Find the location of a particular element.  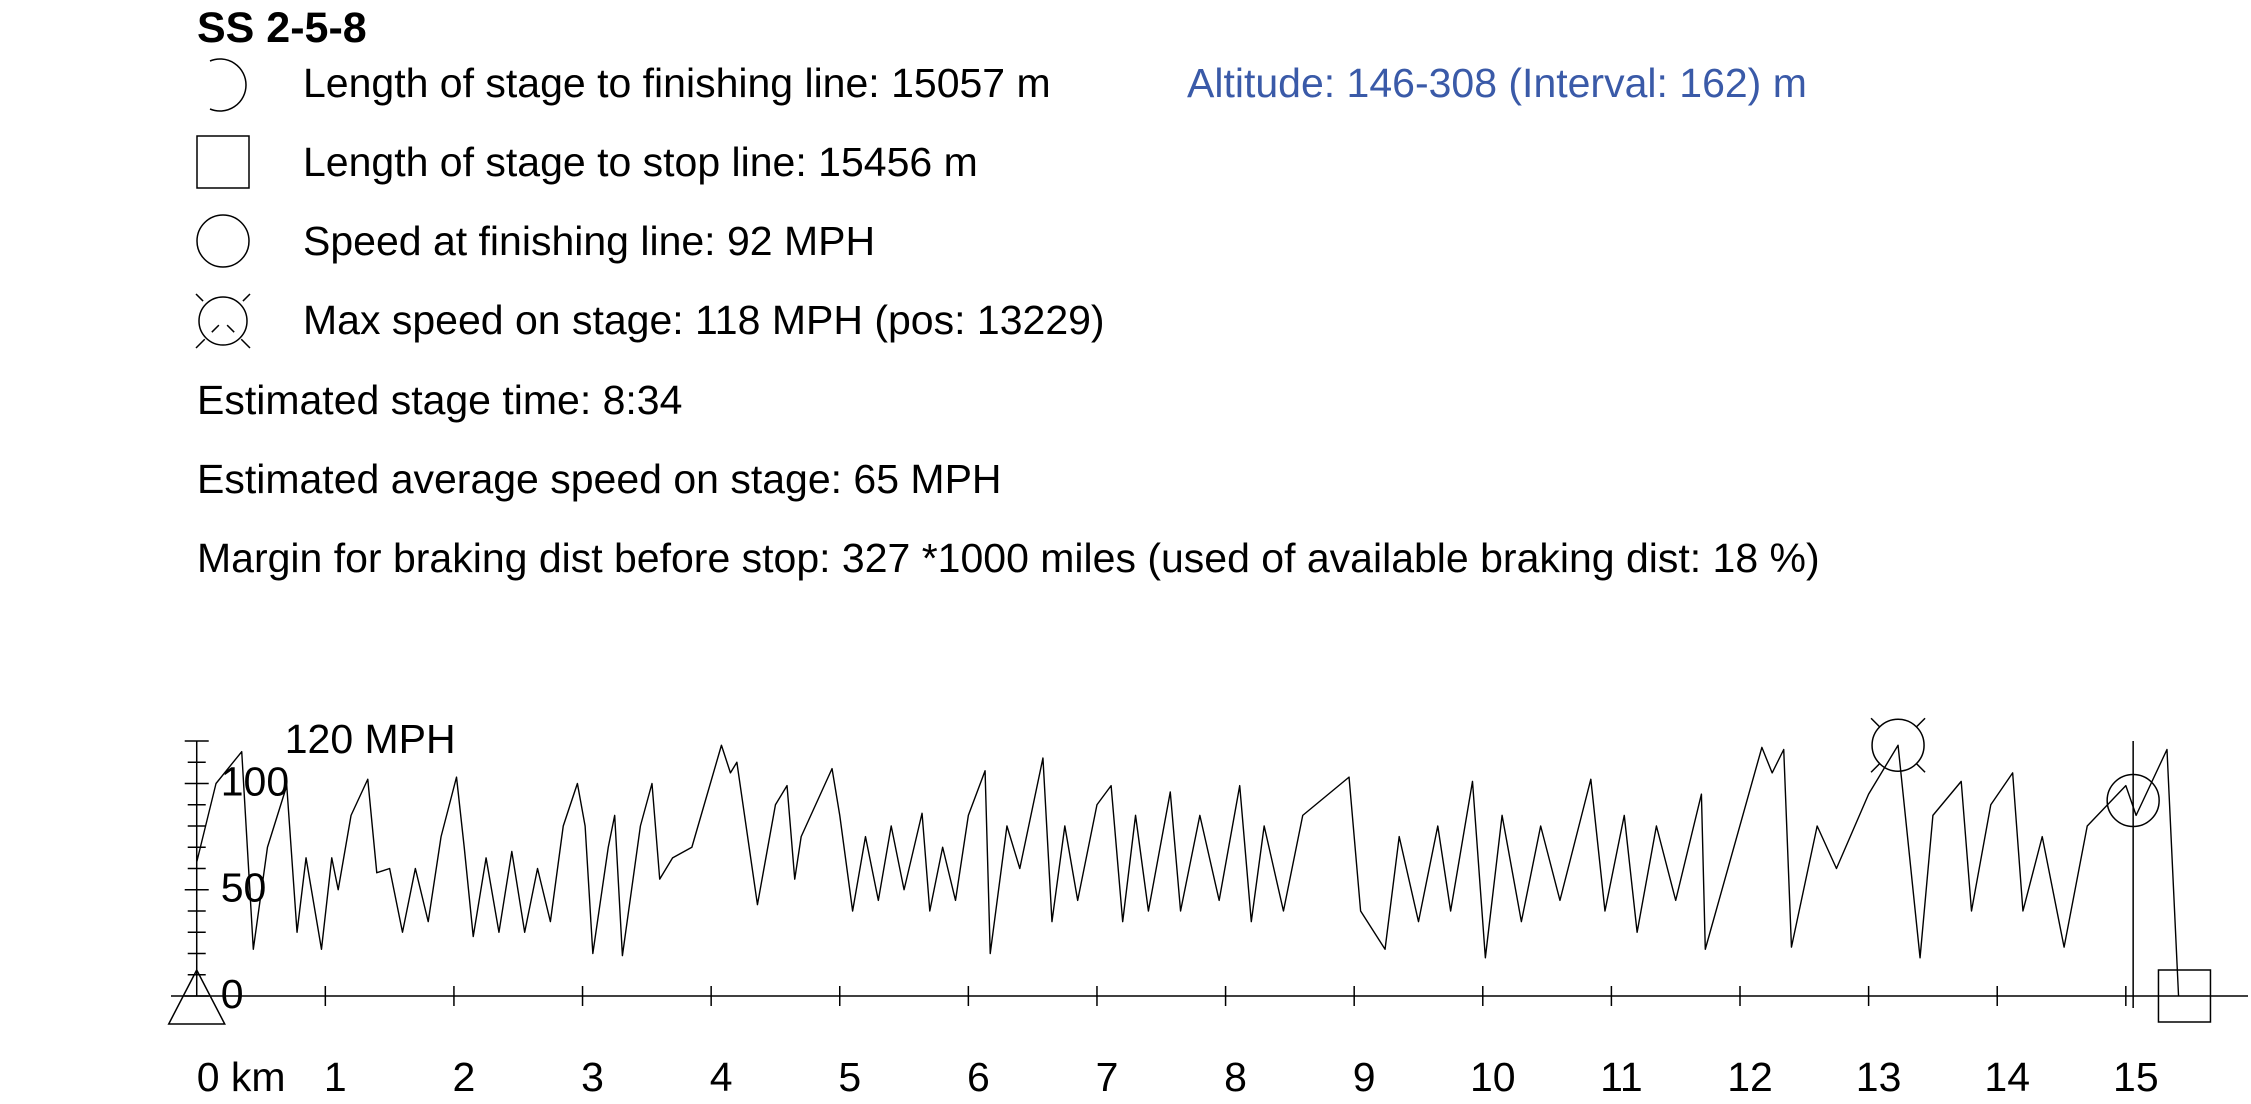

stop-marker is located at coordinates (2184, 996).